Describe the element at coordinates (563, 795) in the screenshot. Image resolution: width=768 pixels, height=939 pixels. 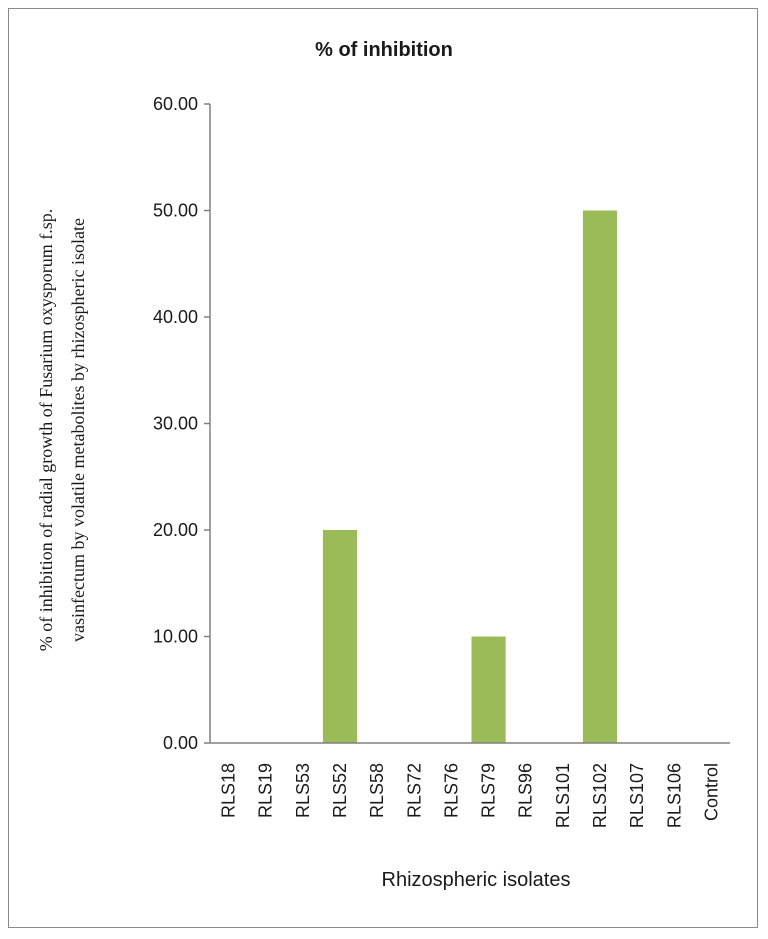
I see `x-tick-label: RLS101` at that location.